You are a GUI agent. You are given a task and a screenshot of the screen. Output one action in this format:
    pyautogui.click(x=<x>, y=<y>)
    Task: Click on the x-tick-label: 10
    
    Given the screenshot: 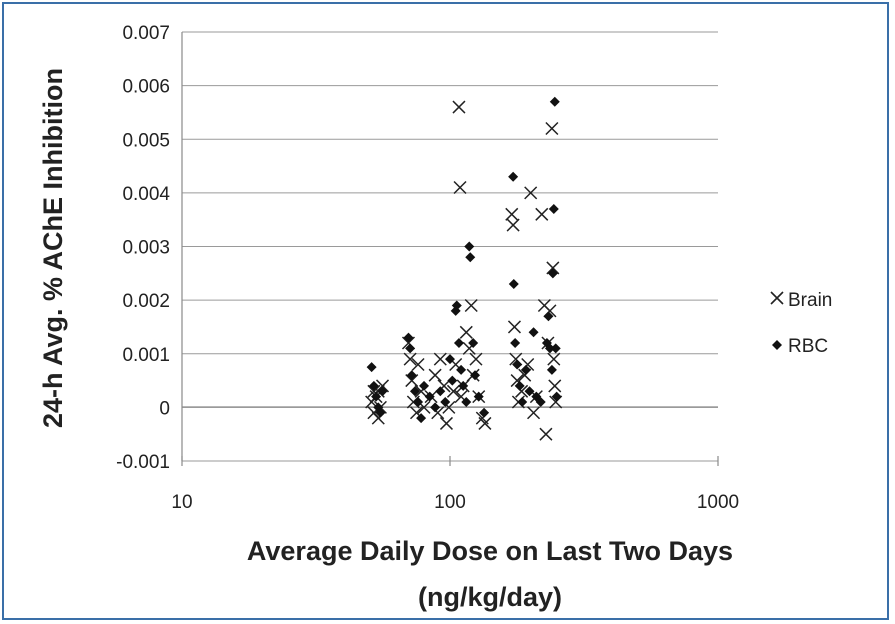 What is the action you would take?
    pyautogui.click(x=181, y=502)
    